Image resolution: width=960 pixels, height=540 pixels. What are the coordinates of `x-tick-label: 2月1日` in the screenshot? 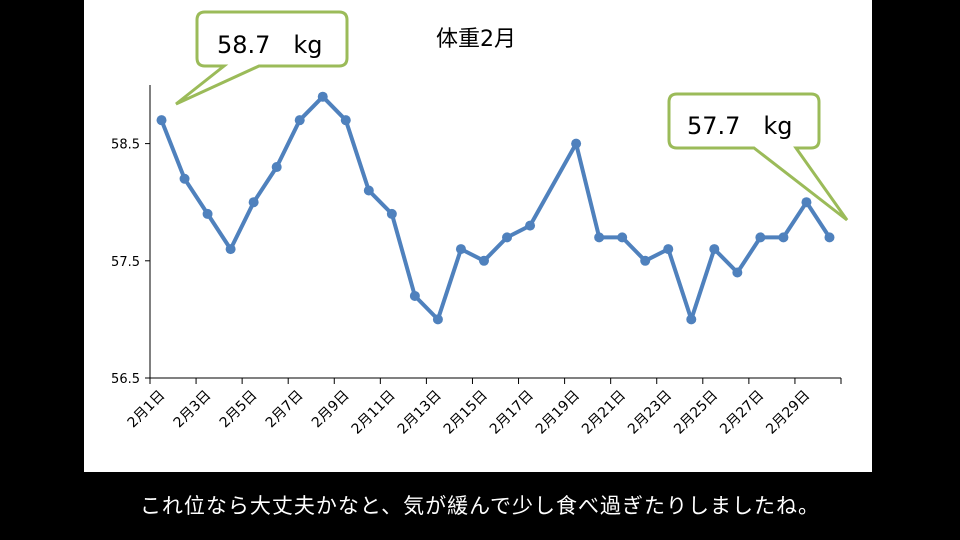 It's located at (147, 410).